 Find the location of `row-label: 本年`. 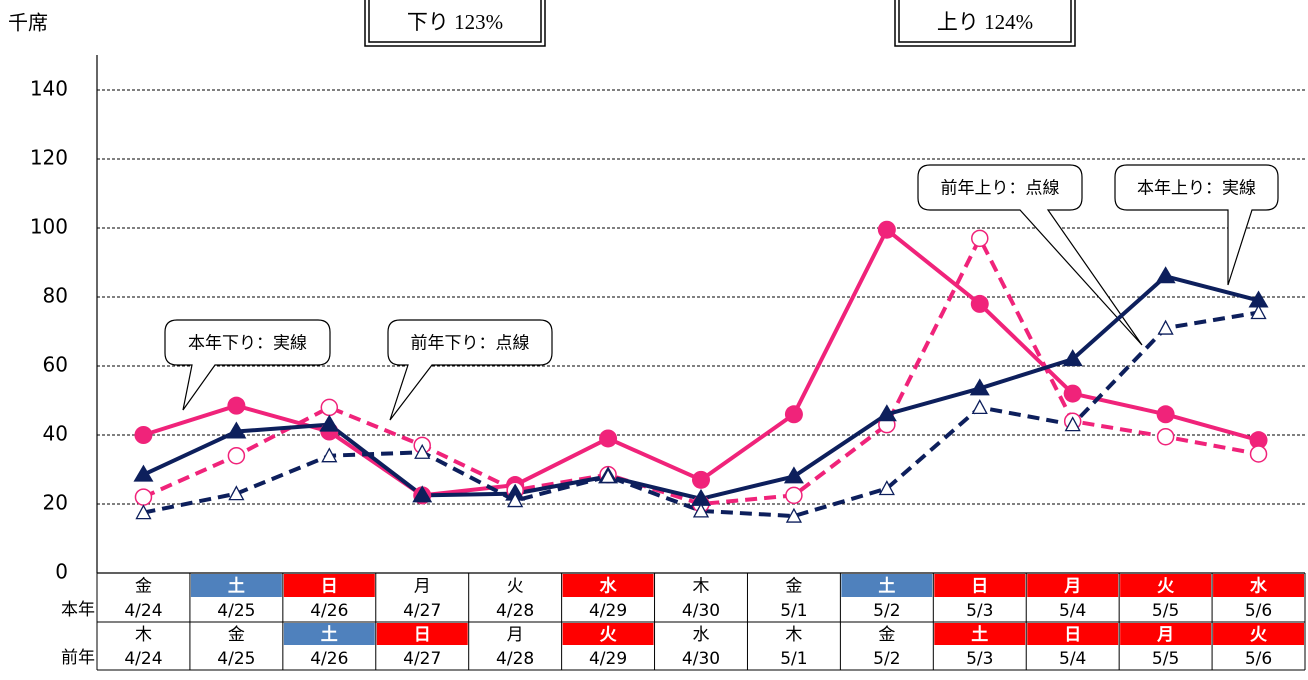

row-label: 本年 is located at coordinates (78, 610).